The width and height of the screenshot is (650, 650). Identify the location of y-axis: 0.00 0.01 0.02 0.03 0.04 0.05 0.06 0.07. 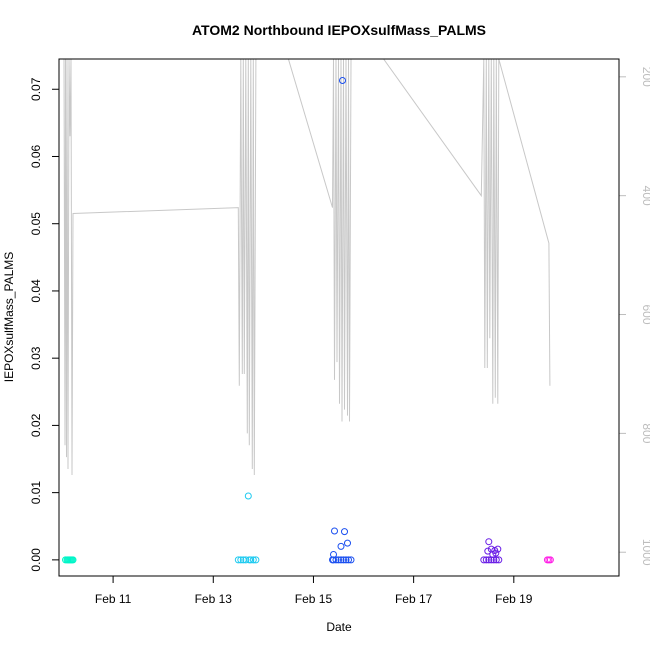
(44, 324).